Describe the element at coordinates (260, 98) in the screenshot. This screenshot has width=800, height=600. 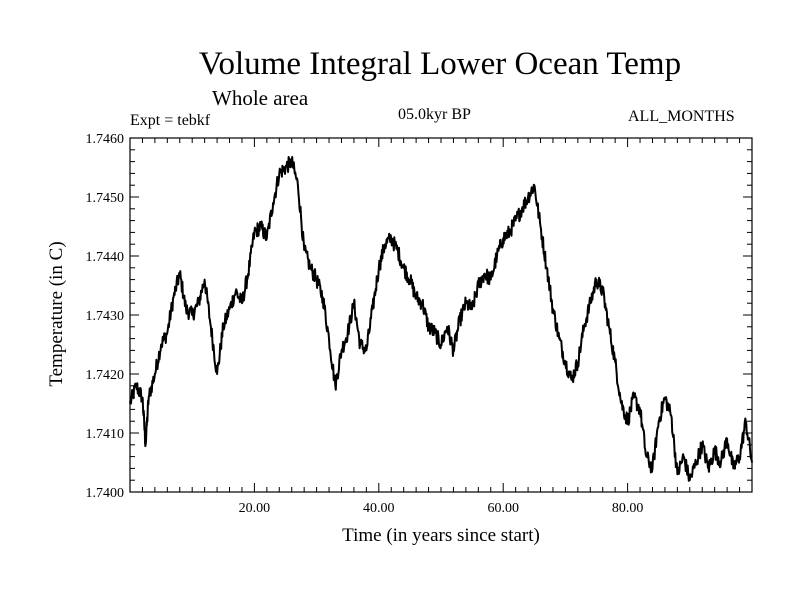
I see `chart-subtitle: Whole area` at that location.